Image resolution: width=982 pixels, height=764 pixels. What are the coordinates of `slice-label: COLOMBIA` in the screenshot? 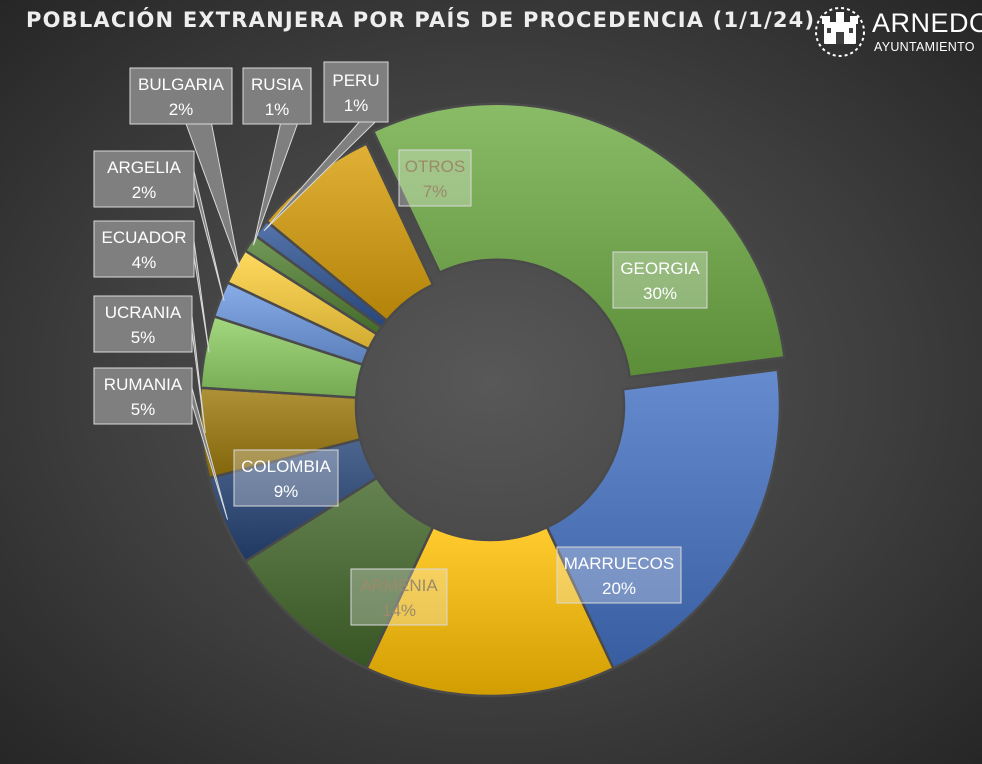 It's located at (286, 466).